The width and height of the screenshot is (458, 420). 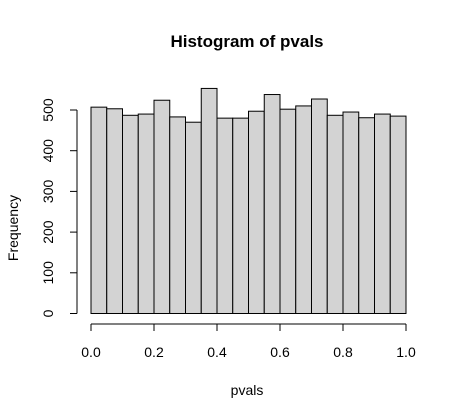 I want to click on y-axis-label: Frequency, so click(x=13, y=228).